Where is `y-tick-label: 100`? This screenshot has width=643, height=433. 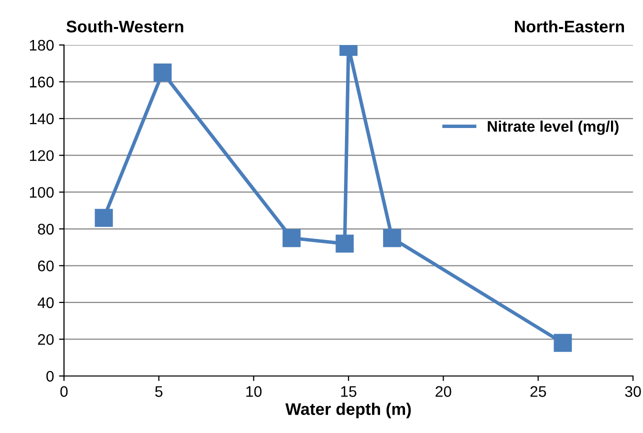 y-tick-label: 100 is located at coordinates (42, 192).